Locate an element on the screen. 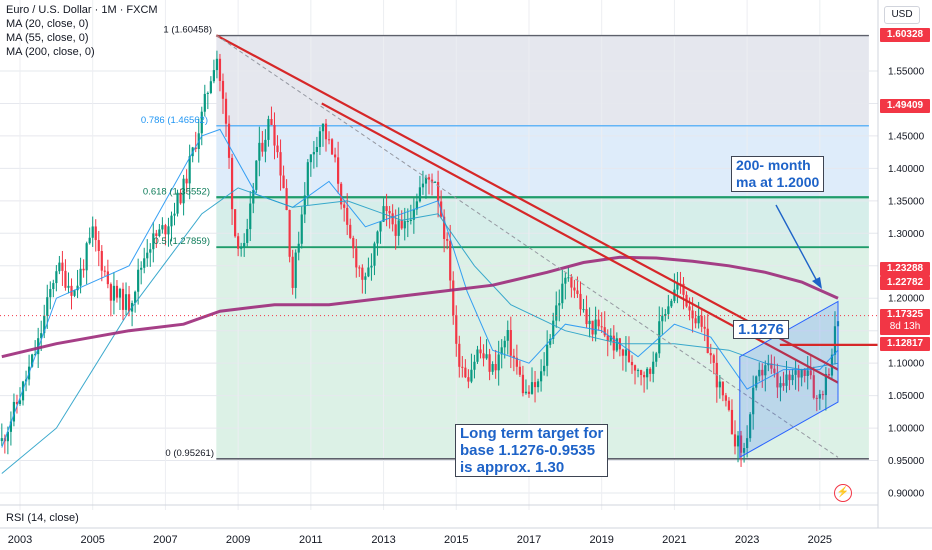  ma20-legend: MA (20, close, 0) is located at coordinates (47, 24).